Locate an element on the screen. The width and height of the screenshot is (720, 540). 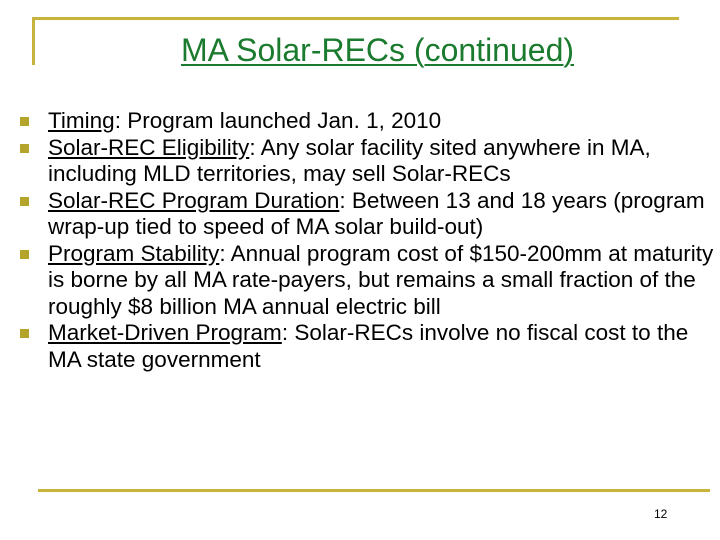
bullet-text: : Program launched Jan. 1, 2010 is located at coordinates (278, 120).